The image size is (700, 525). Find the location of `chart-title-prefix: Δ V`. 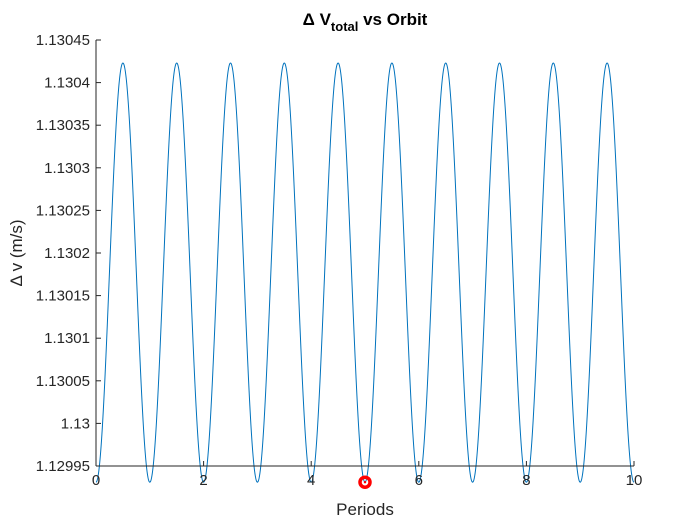

chart-title-prefix: Δ V is located at coordinates (317, 19).